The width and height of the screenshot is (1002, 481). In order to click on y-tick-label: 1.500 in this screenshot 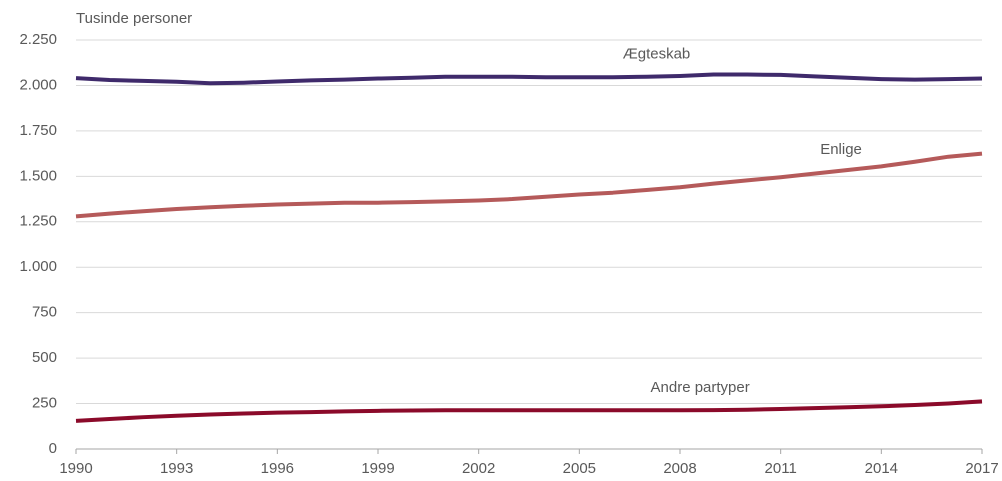, I will do `click(38, 175)`.